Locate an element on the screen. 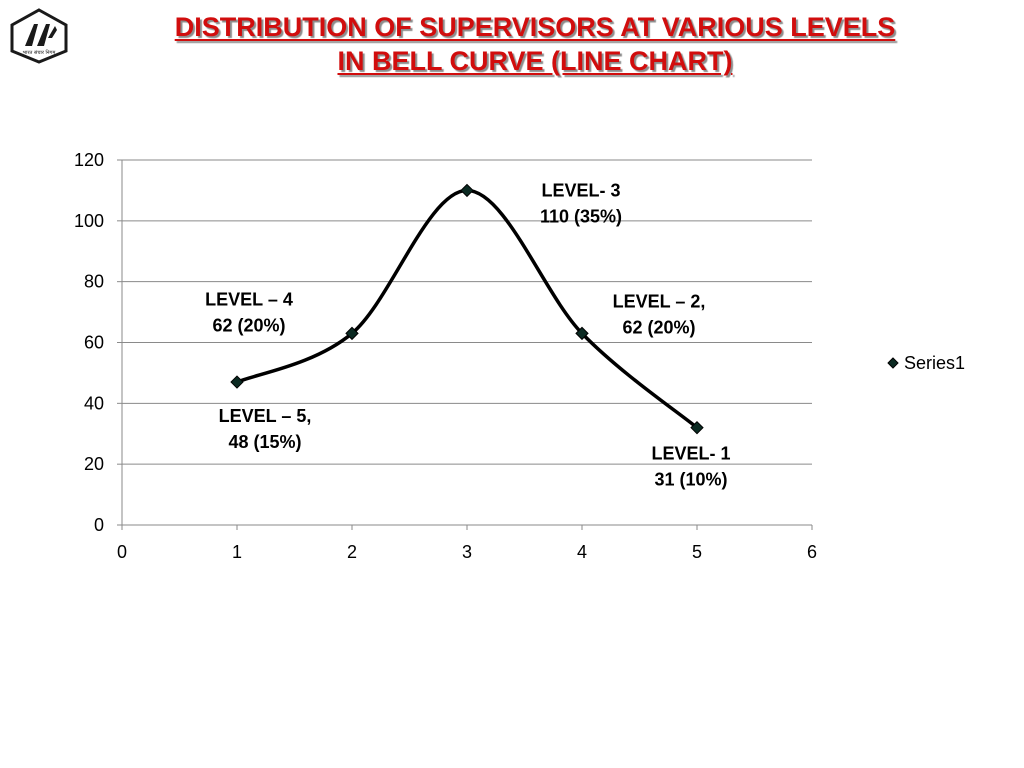  x-tick-label: 1 is located at coordinates (237, 552).